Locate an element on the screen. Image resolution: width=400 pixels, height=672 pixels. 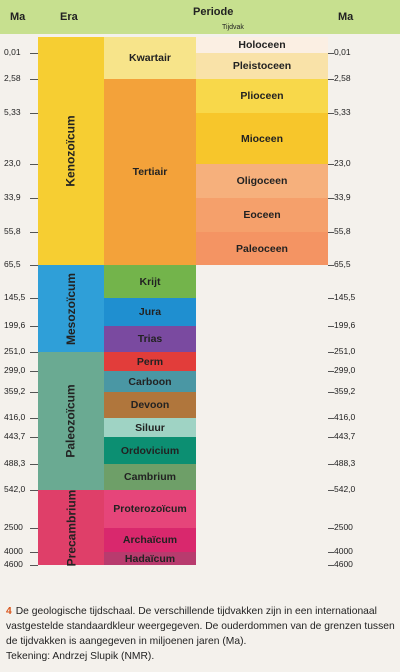
ma-label-left: 0,01 is located at coordinates (12, 52).